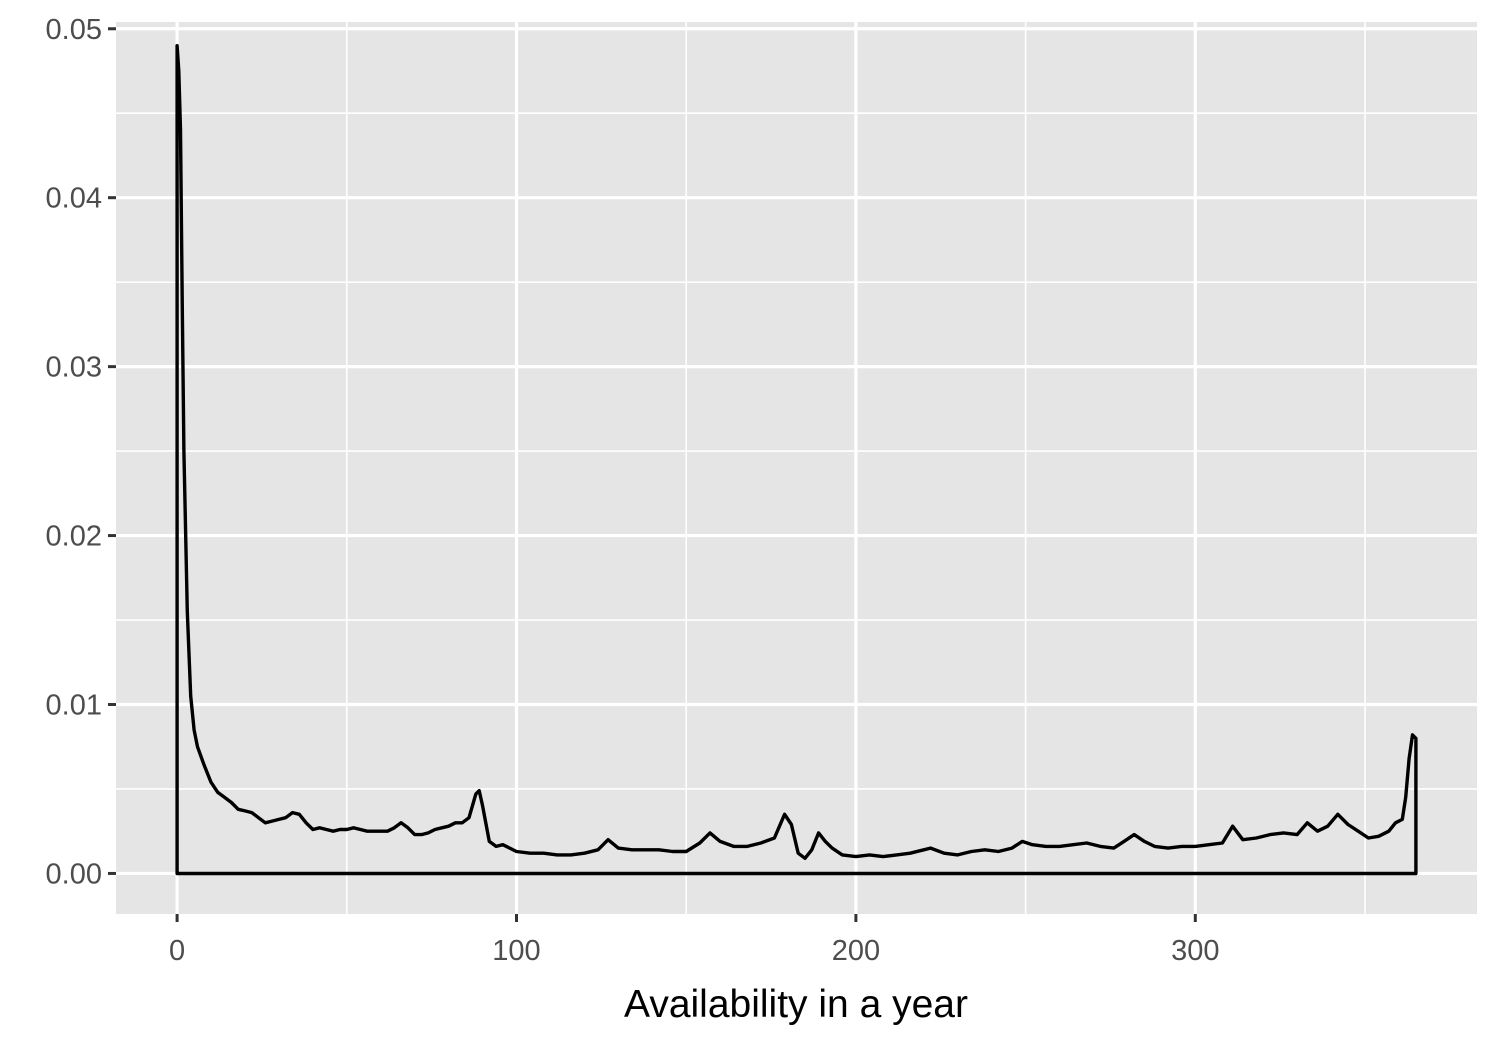  I want to click on x-tick-label: 100, so click(516, 951).